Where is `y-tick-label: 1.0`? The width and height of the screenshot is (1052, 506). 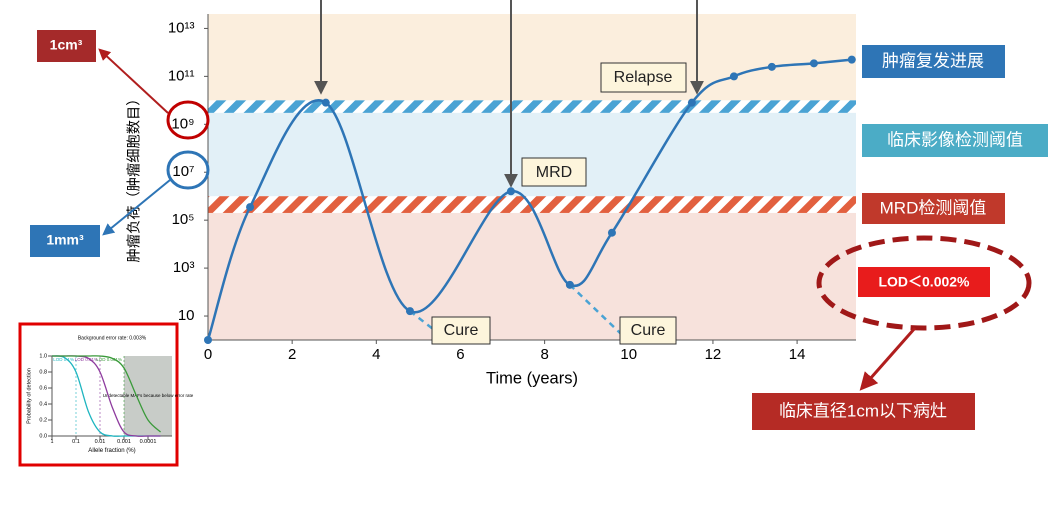
y-tick-label: 1.0 is located at coordinates (43, 356).